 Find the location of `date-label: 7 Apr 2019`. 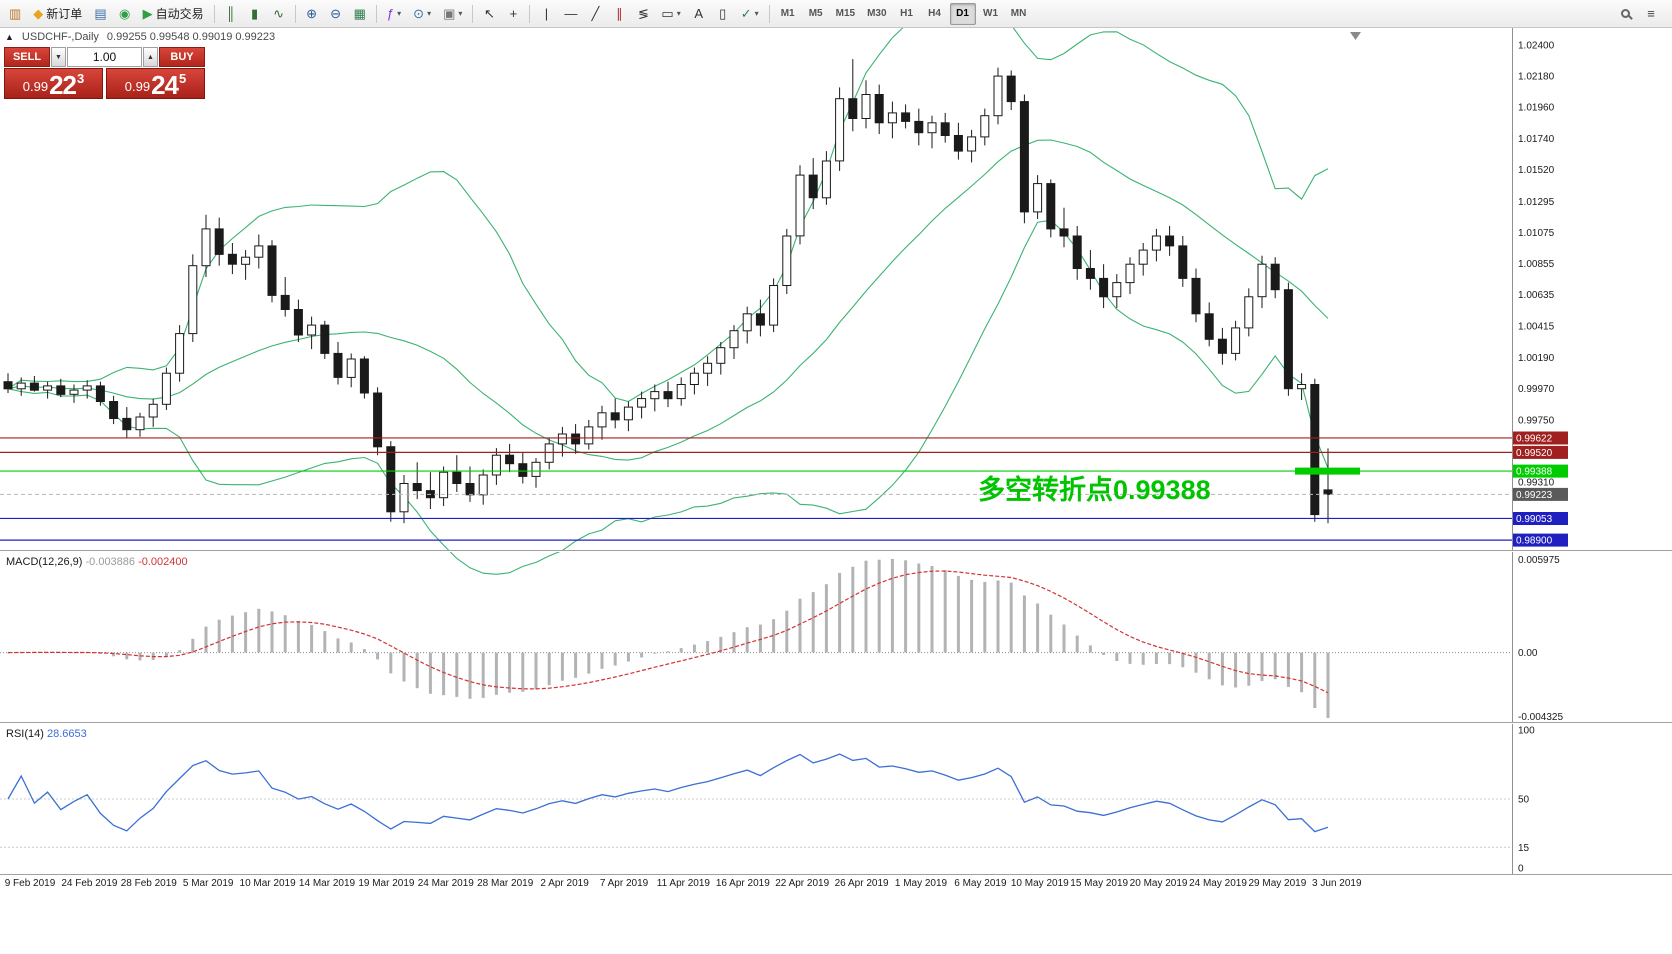

date-label: 7 Apr 2019 is located at coordinates (624, 883).